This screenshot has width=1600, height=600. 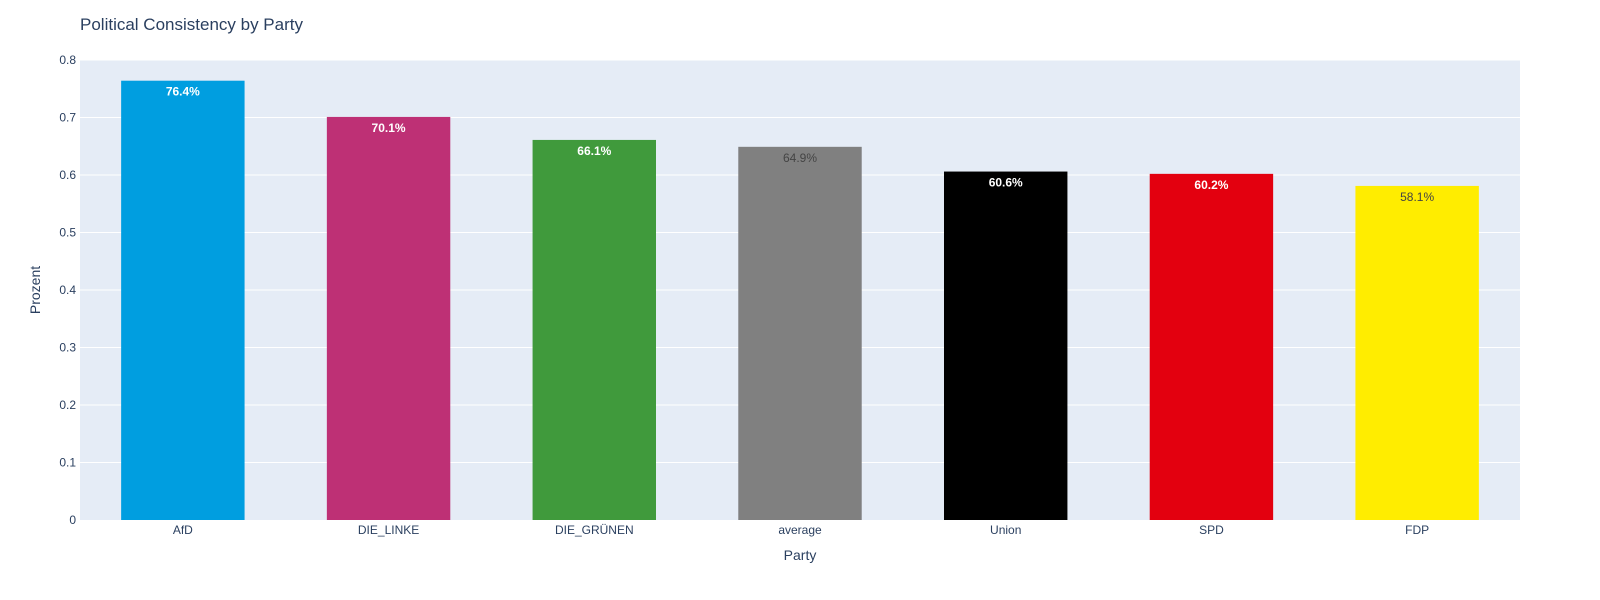 What do you see at coordinates (389, 128) in the screenshot?
I see `bar-data-label: 70.1%` at bounding box center [389, 128].